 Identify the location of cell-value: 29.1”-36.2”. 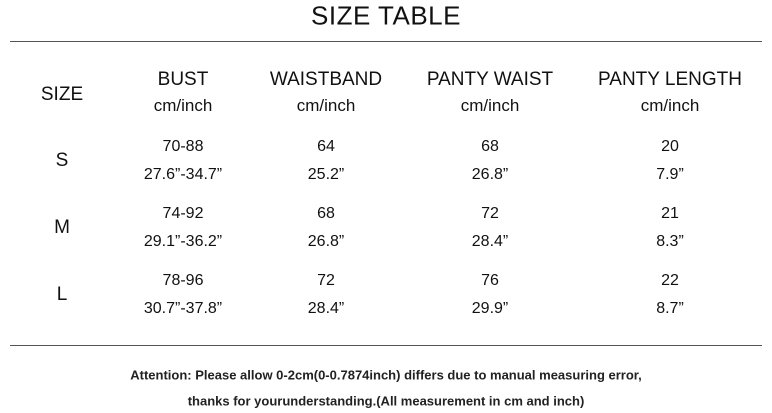
(183, 241).